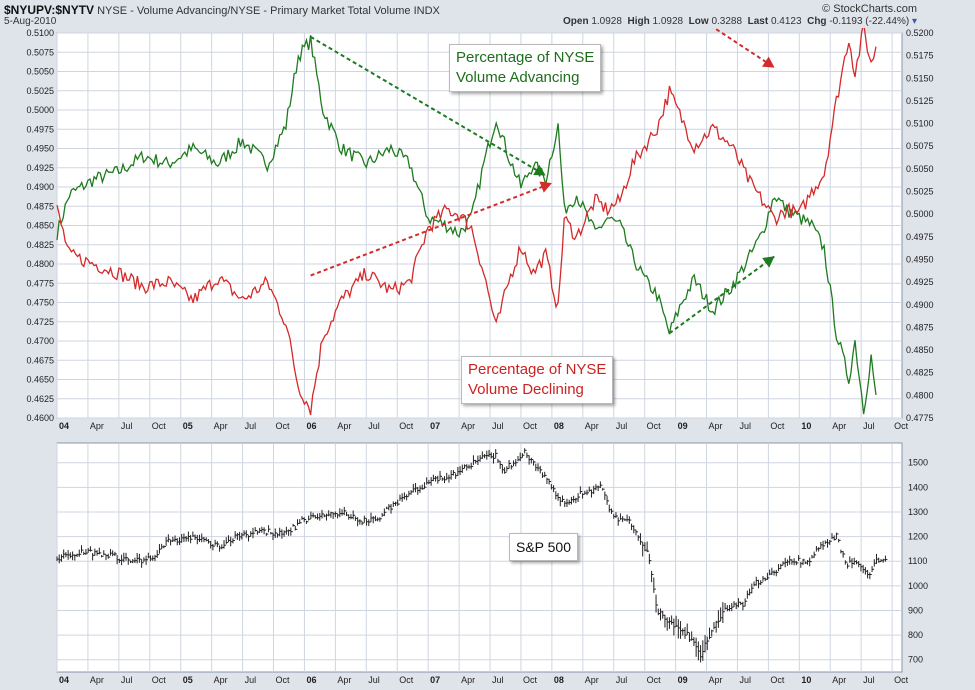 This screenshot has width=975, height=690. I want to click on left-tick-label: 0.4825, so click(40, 245).